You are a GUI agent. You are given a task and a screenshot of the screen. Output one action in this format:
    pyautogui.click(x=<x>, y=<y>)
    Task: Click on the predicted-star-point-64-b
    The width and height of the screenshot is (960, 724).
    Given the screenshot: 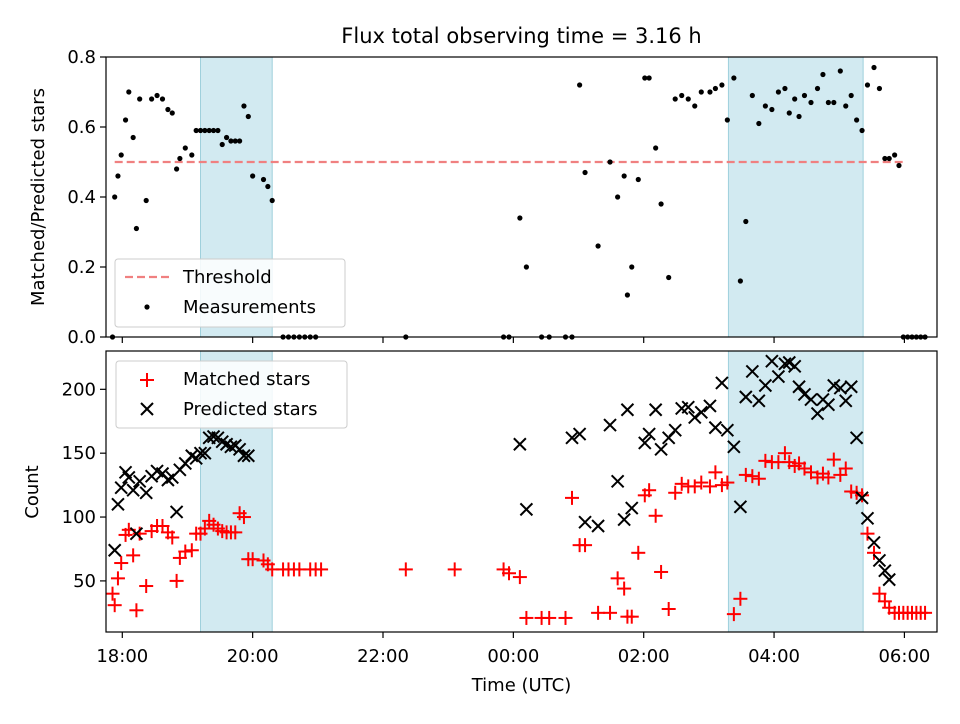 What is the action you would take?
    pyautogui.click(x=785, y=364)
    